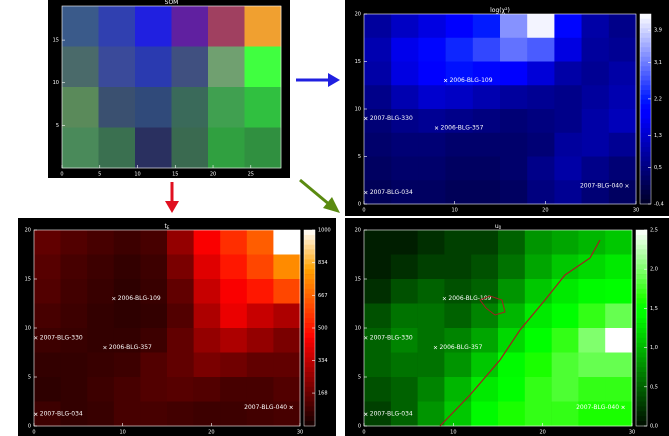  Describe the element at coordinates (359, 378) in the screenshot. I see `y-tick-label: 5` at that location.